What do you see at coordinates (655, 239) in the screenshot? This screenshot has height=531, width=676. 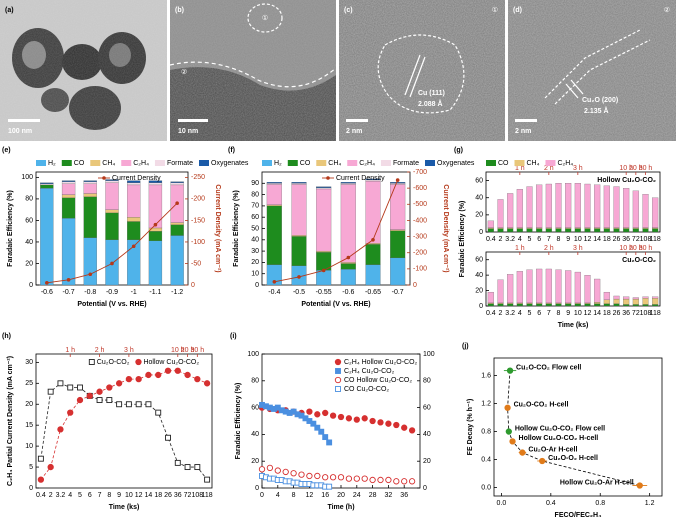 I see `x-tick-label: 118` at bounding box center [655, 239].